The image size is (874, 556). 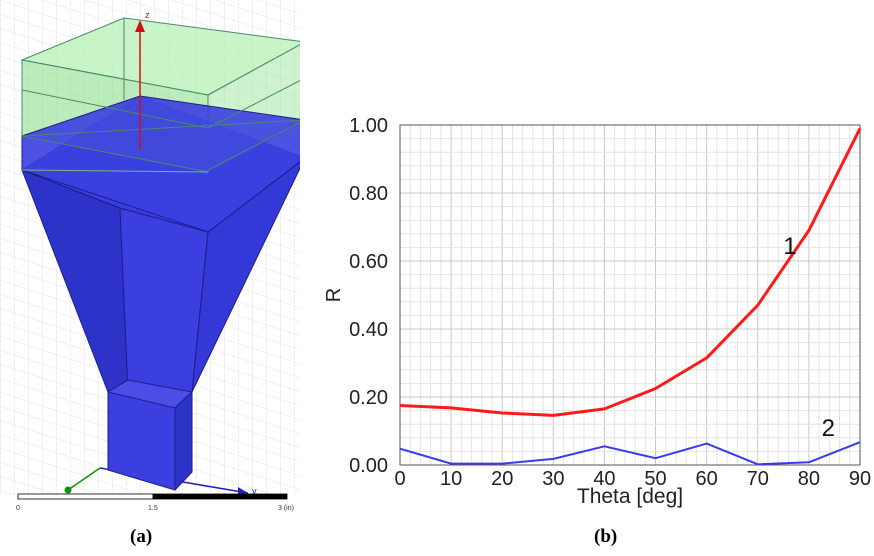 What do you see at coordinates (502, 479) in the screenshot?
I see `x-tick-label: 20` at bounding box center [502, 479].